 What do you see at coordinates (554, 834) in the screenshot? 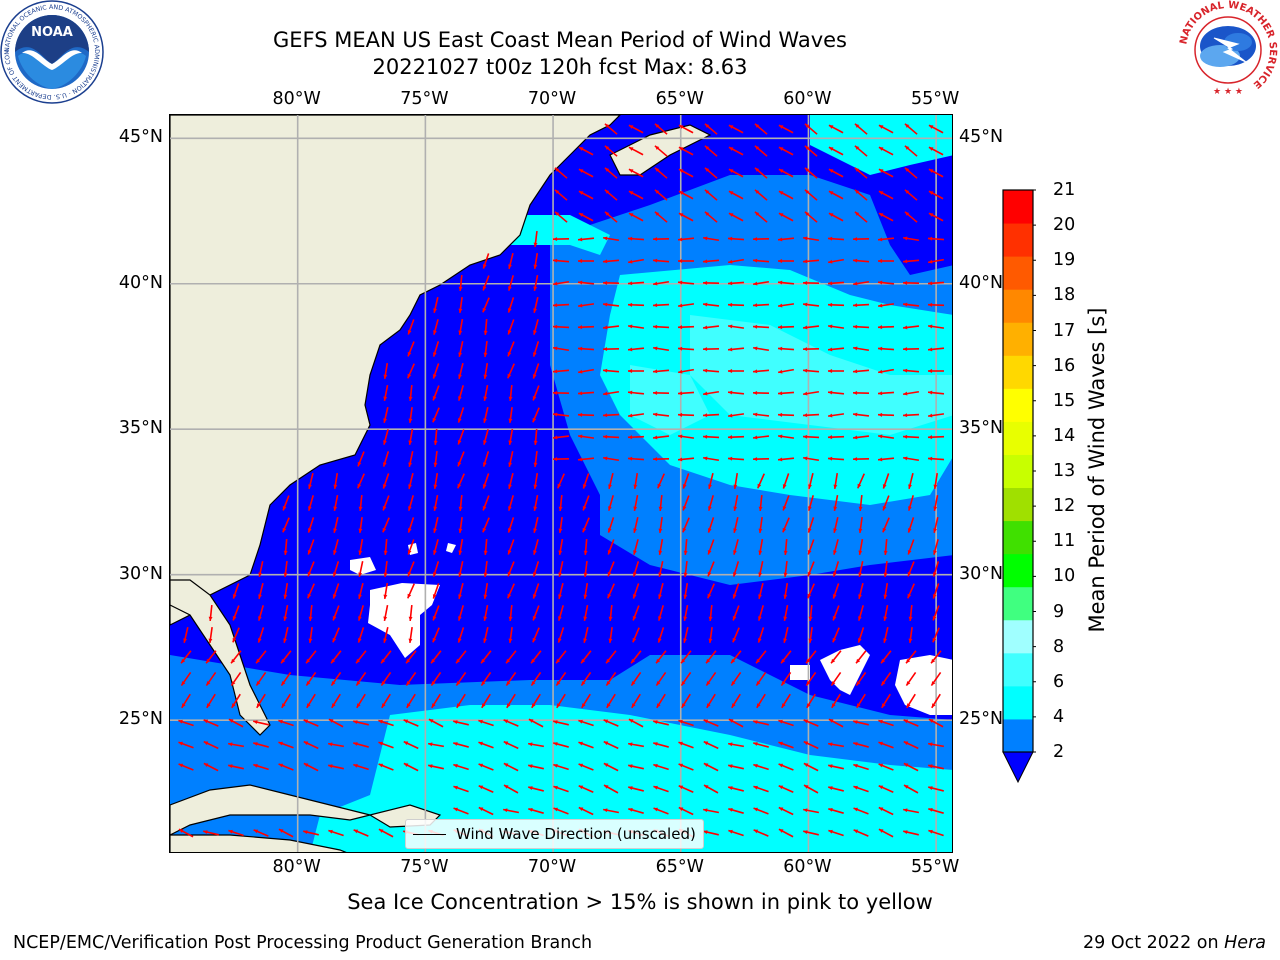
I see `map-legend: Wind Wave Direction (unscaled)` at bounding box center [554, 834].